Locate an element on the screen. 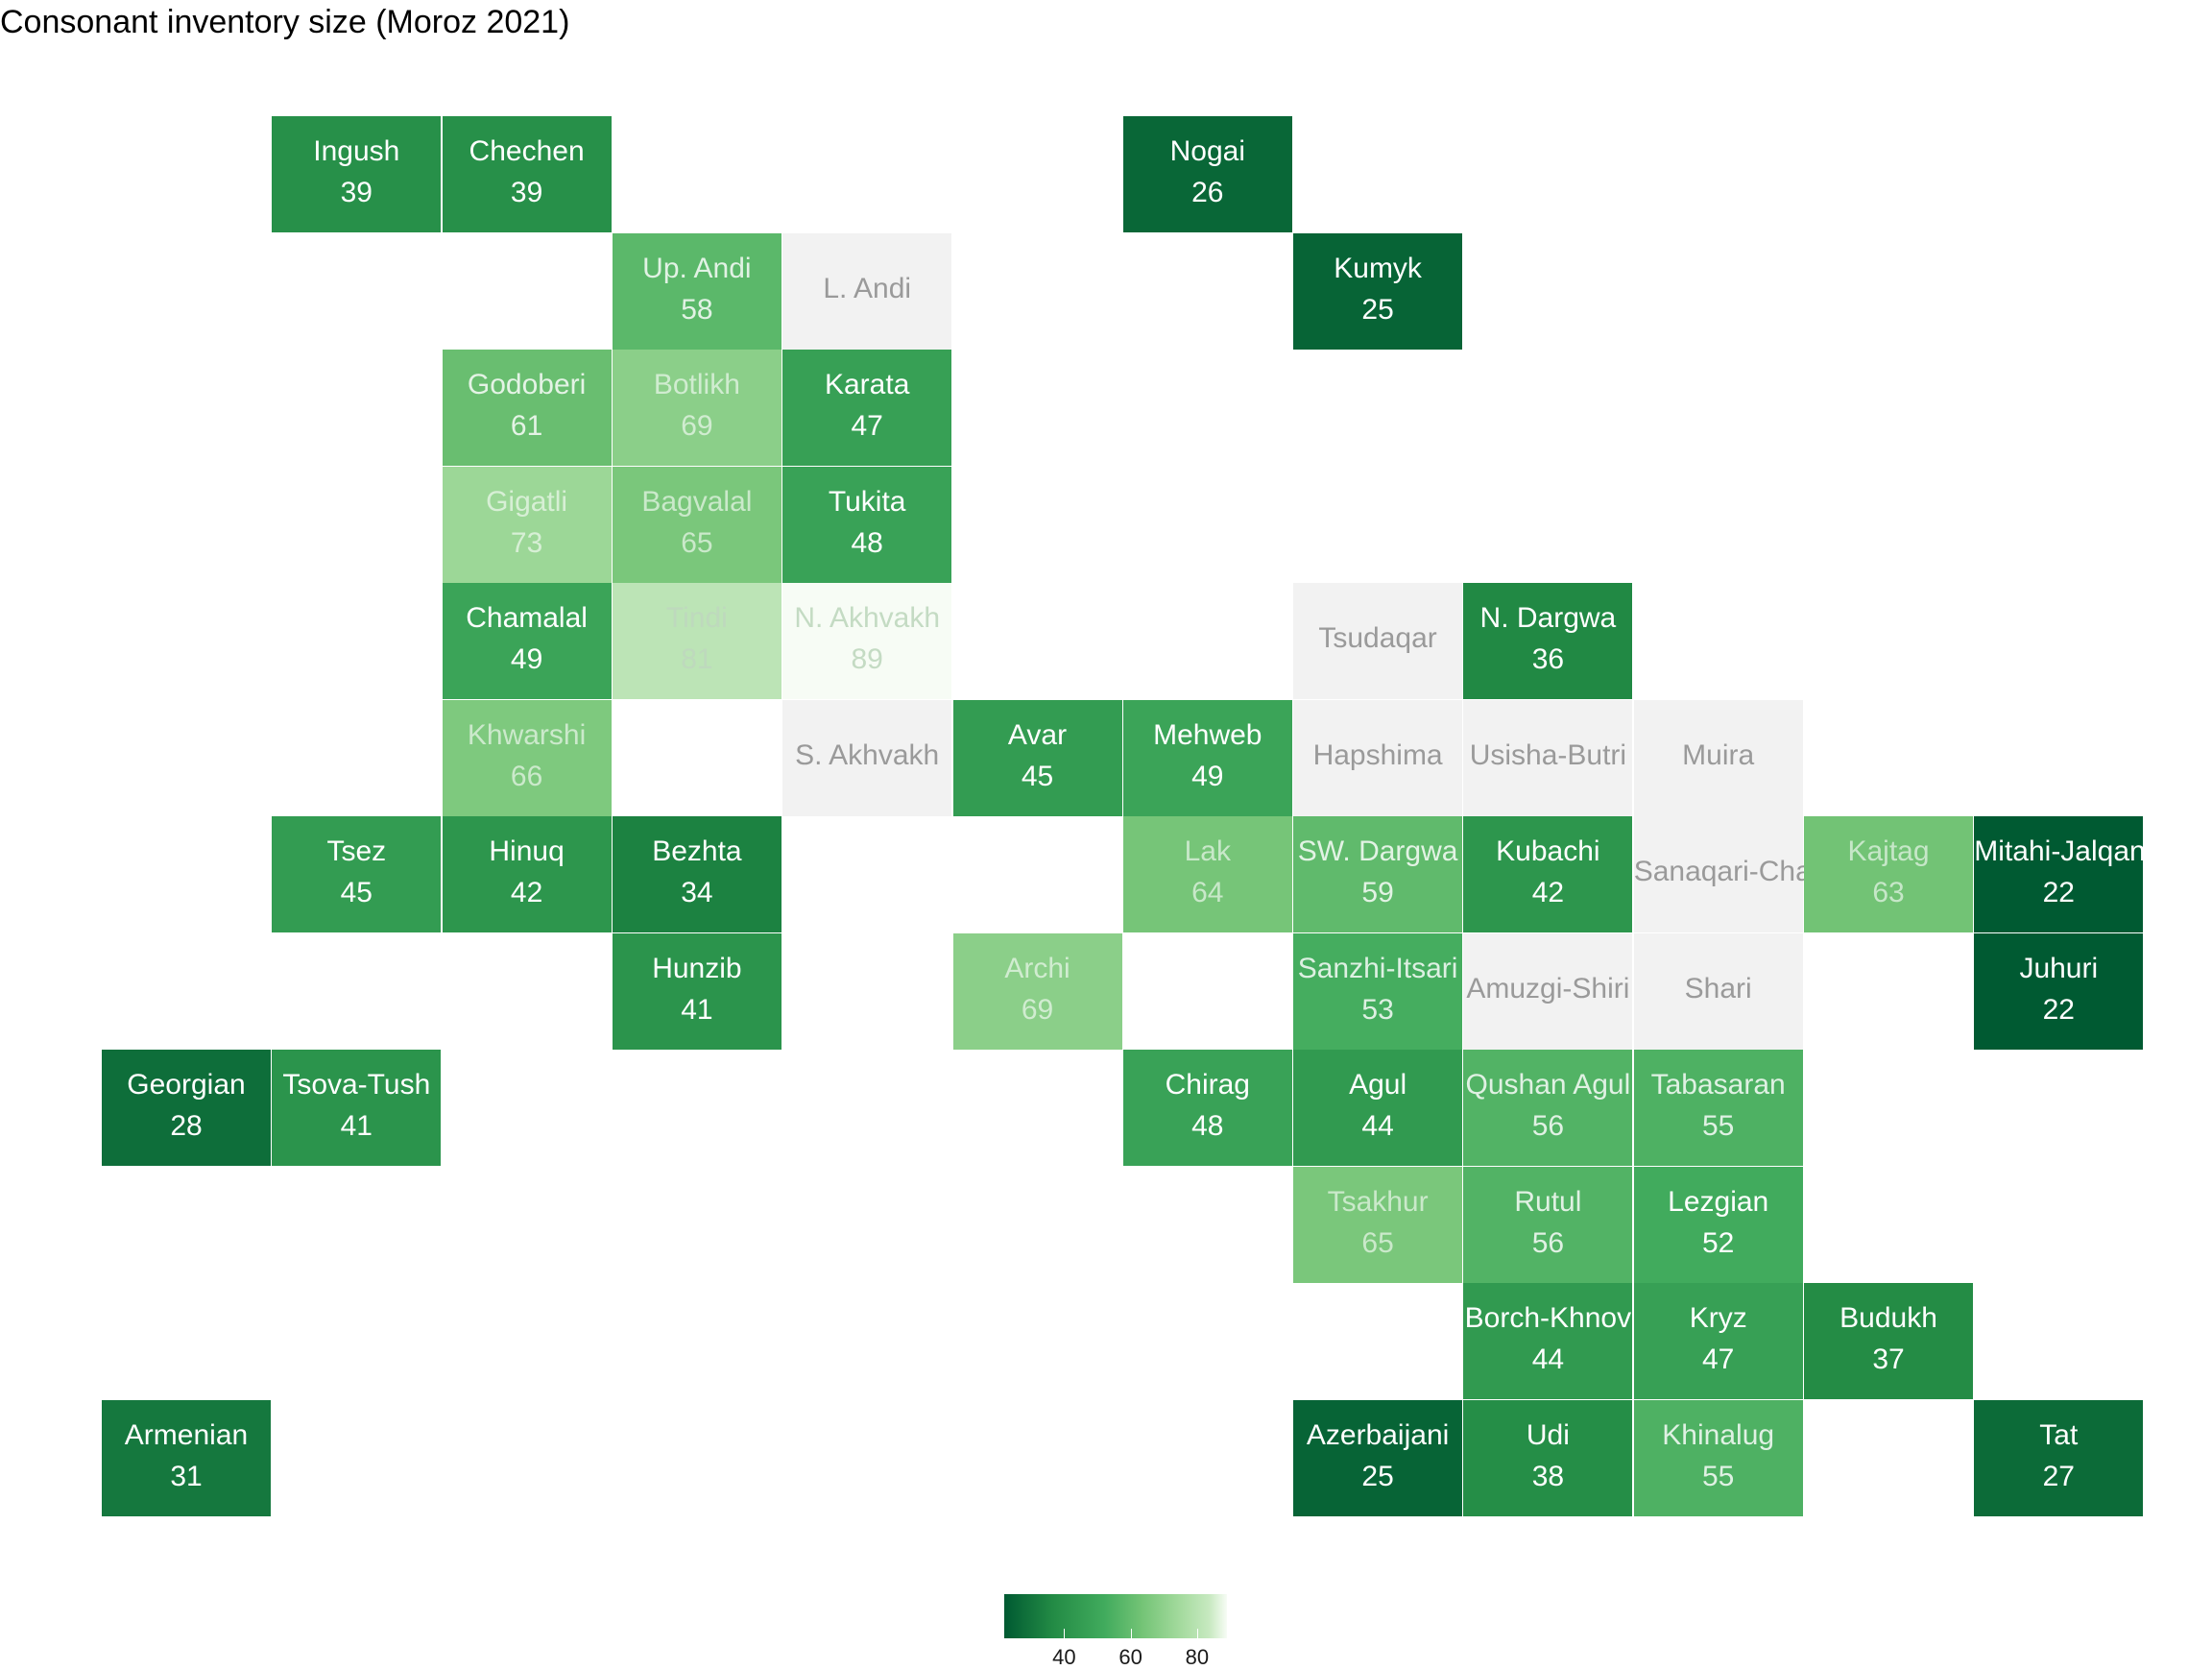  cell-label: Azerbaijani is located at coordinates (1378, 1435).